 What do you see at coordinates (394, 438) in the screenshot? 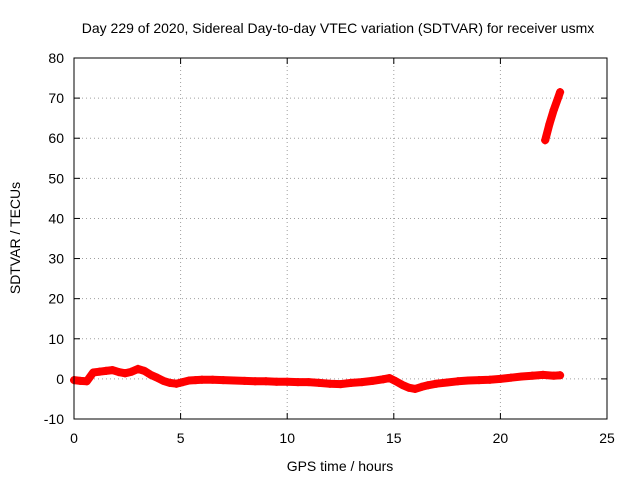
I see `x-tick-label: 15` at bounding box center [394, 438].